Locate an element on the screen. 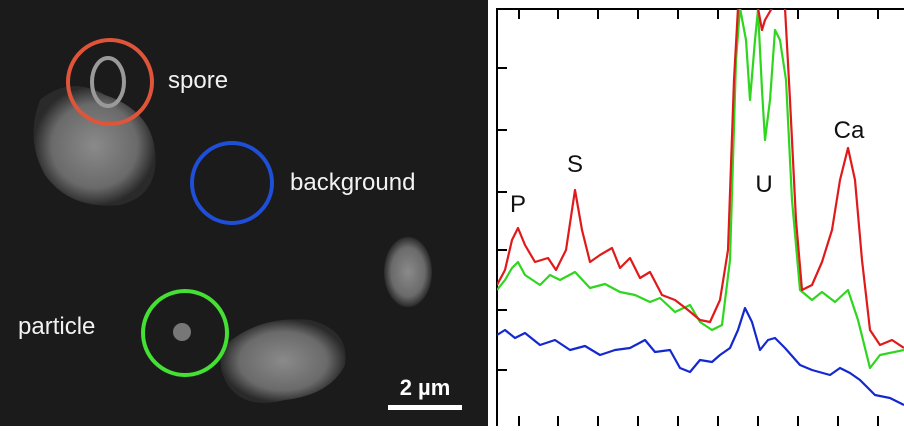 This screenshot has width=904, height=431. spore-marker is located at coordinates (110, 82).